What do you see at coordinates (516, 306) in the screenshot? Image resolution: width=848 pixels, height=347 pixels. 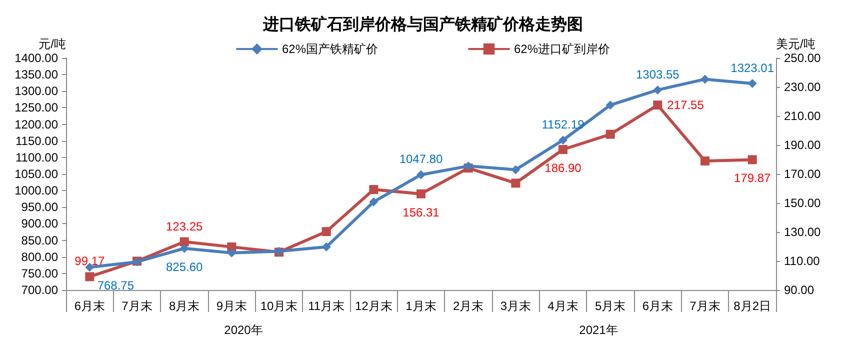 I see `x-tick-label: 3月末` at bounding box center [516, 306].